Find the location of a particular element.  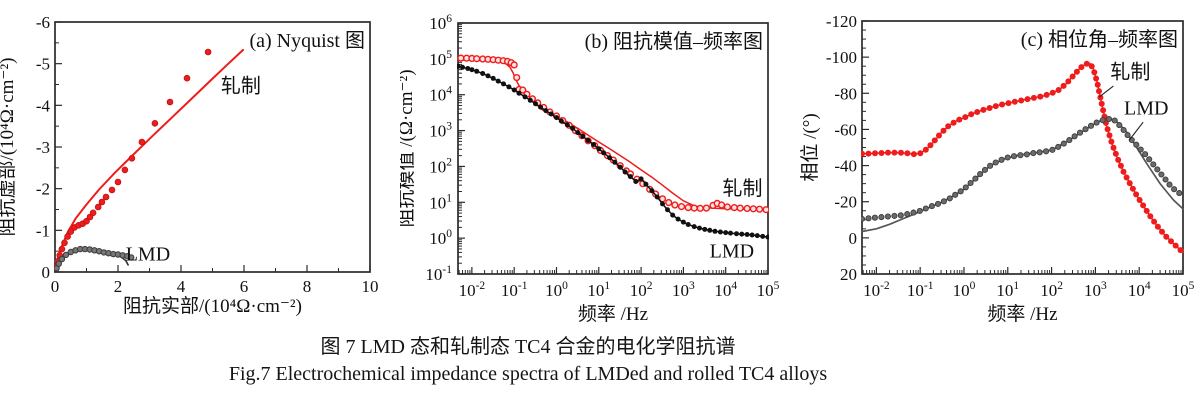

series-line is located at coordinates (149, 160).